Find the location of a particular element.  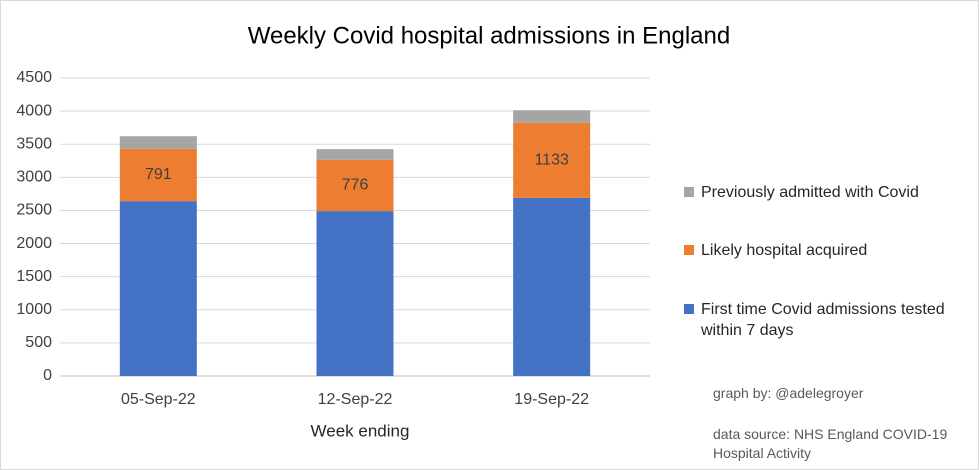

y-tick-label: 500 is located at coordinates (38, 342).